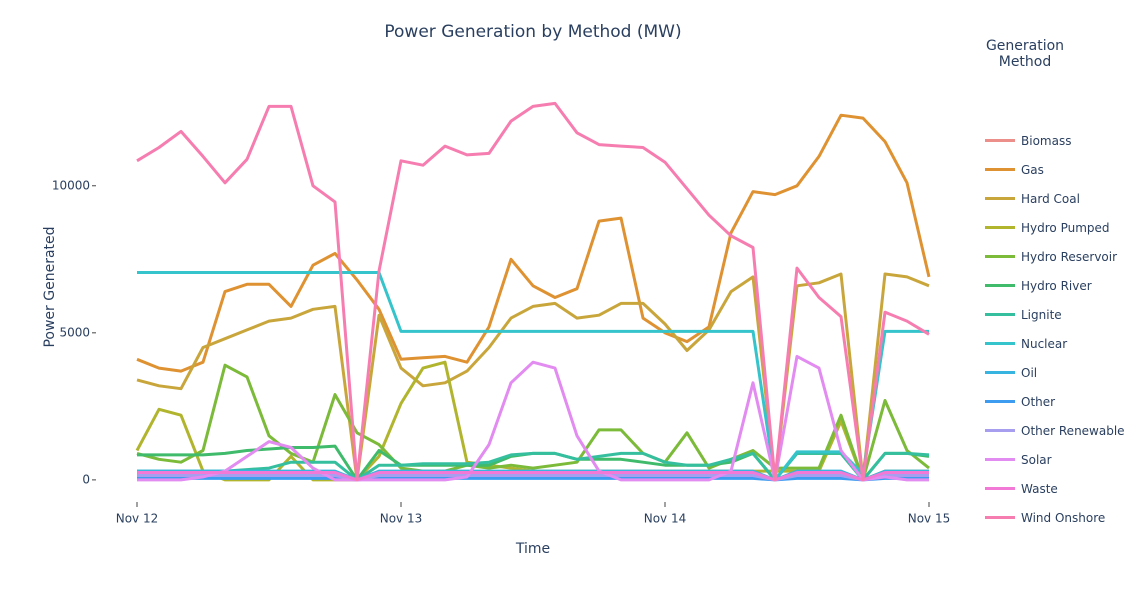  What do you see at coordinates (1056, 285) in the screenshot?
I see `legend-label: Hydro River` at bounding box center [1056, 285].